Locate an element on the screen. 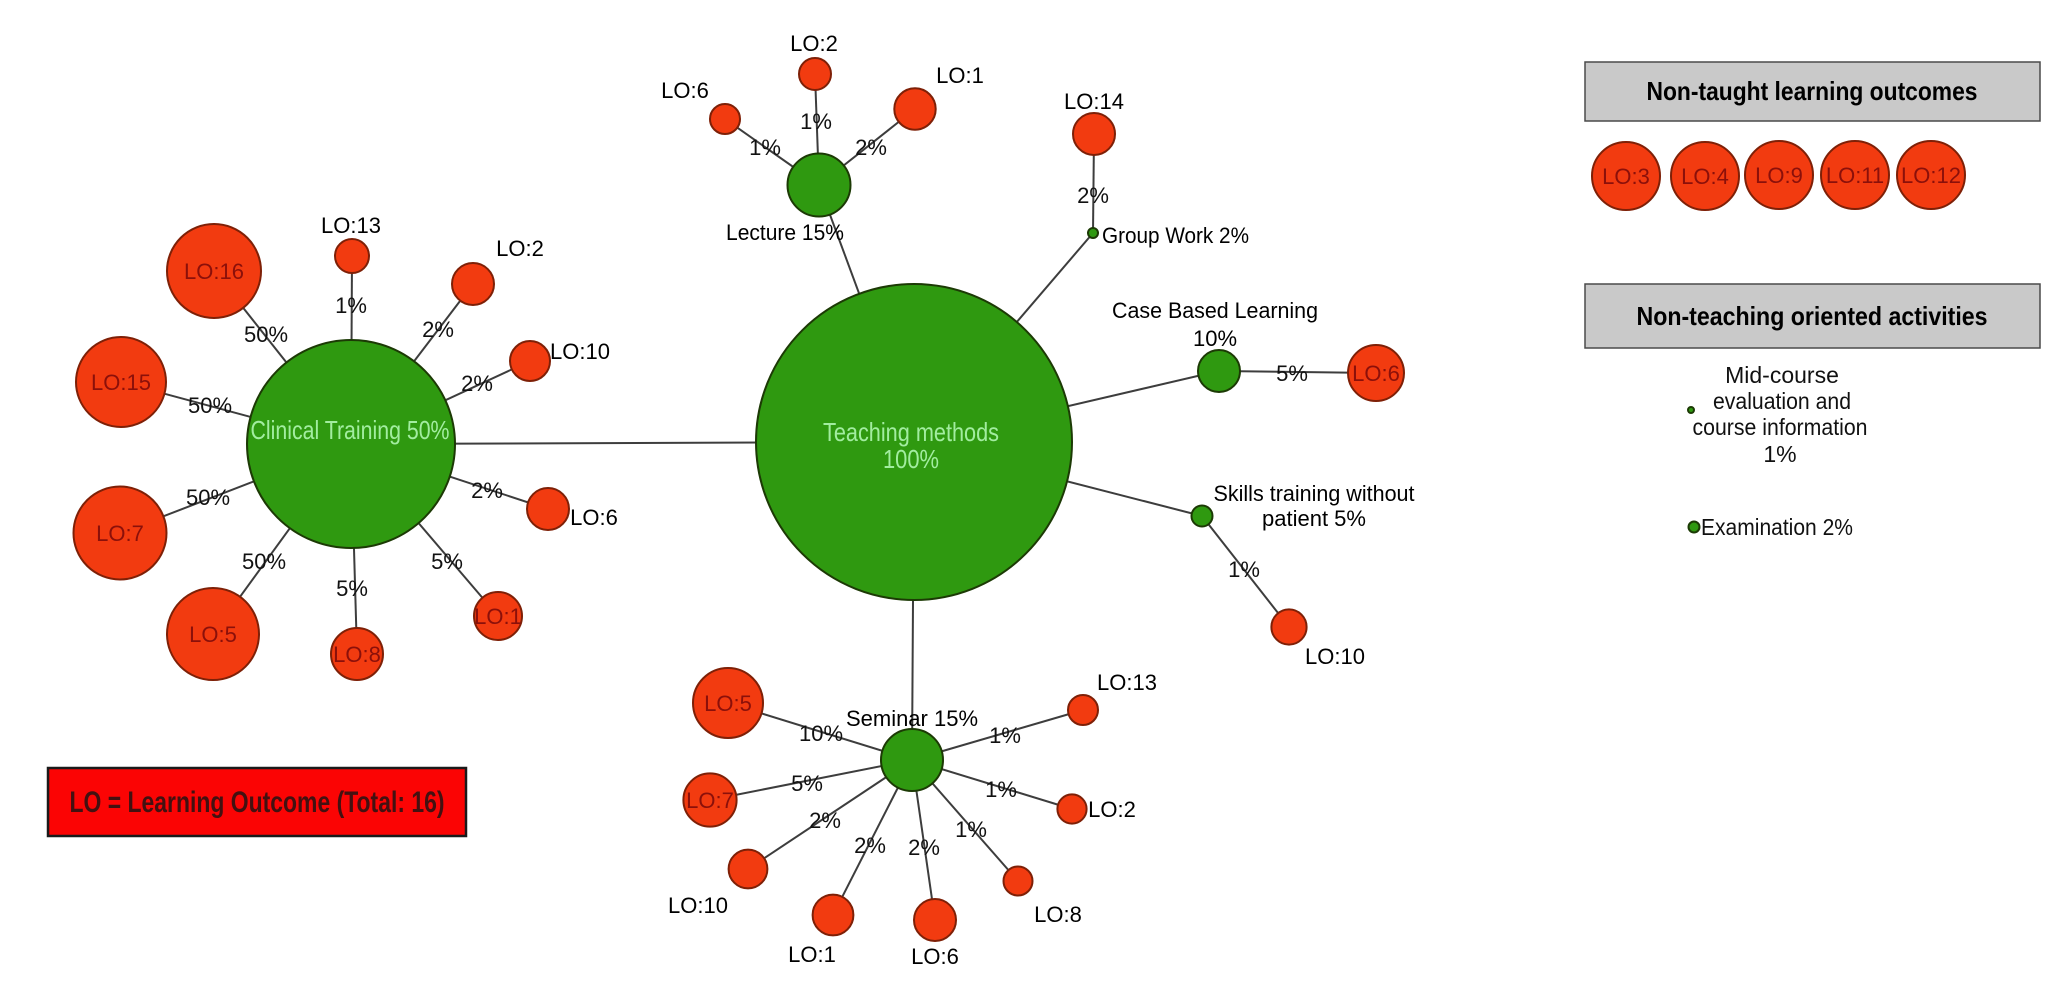 Image resolution: width=2059 pixels, height=1001 pixels. svg-text: Non-taught learning outcomes is located at coordinates (1812, 91).